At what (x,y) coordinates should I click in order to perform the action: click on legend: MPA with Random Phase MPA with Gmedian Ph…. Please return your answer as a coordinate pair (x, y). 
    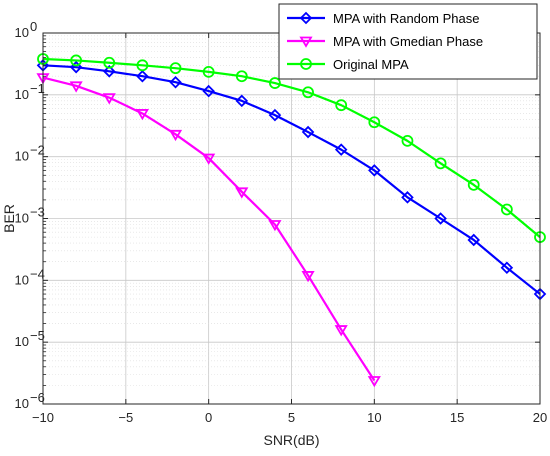
    Looking at the image, I should click on (408, 41).